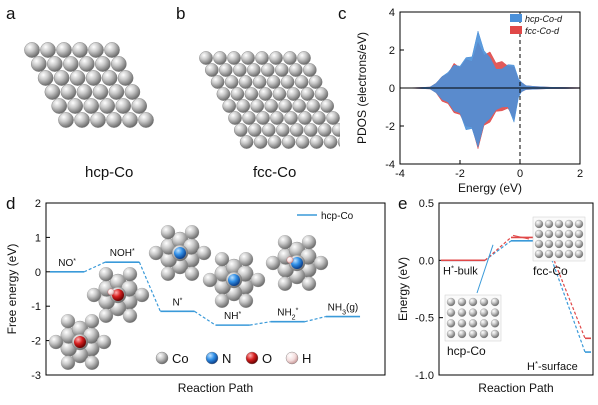 The width and height of the screenshot is (598, 405). I want to click on y-tick-label: 0.5, so click(426, 204).